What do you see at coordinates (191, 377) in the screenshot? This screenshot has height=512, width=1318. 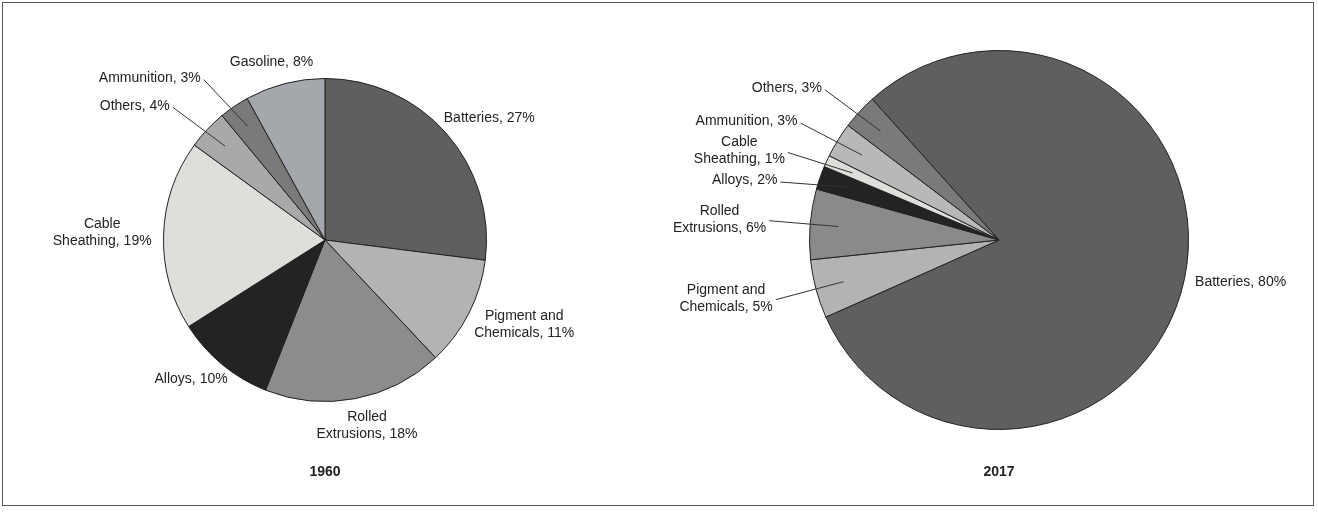 I see `slice-label: Alloys, 10%` at bounding box center [191, 377].